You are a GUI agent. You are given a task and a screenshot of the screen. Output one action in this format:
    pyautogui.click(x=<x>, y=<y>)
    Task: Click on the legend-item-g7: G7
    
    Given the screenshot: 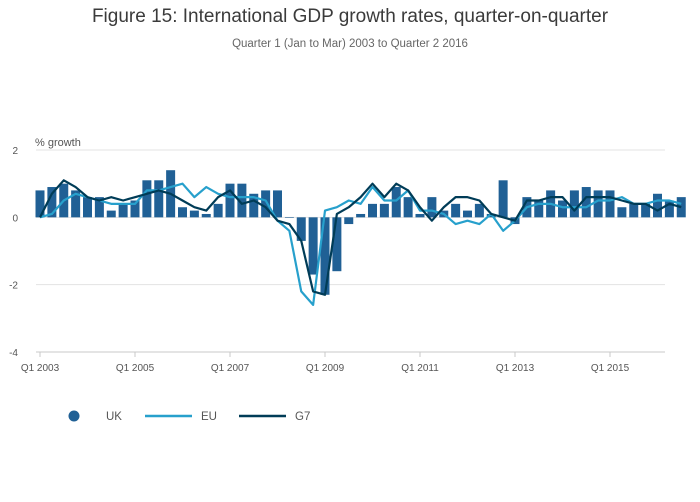 What is the action you would take?
    pyautogui.click(x=274, y=417)
    